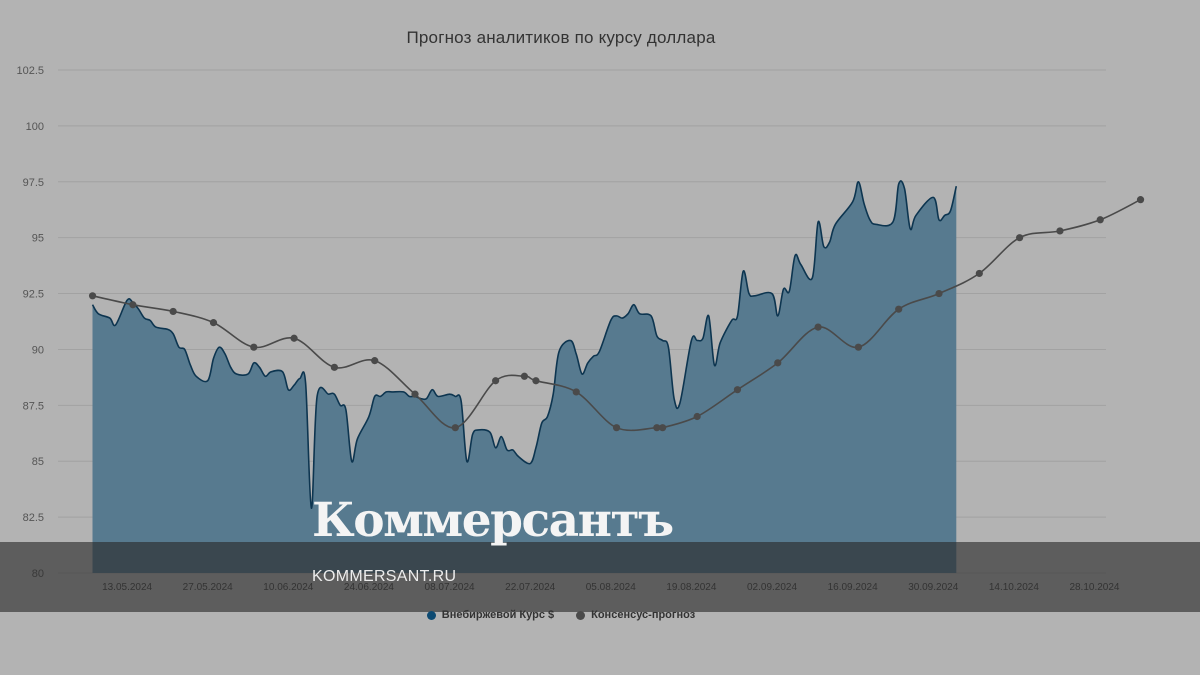  Describe the element at coordinates (600, 577) in the screenshot. I see `watermark-band` at that location.